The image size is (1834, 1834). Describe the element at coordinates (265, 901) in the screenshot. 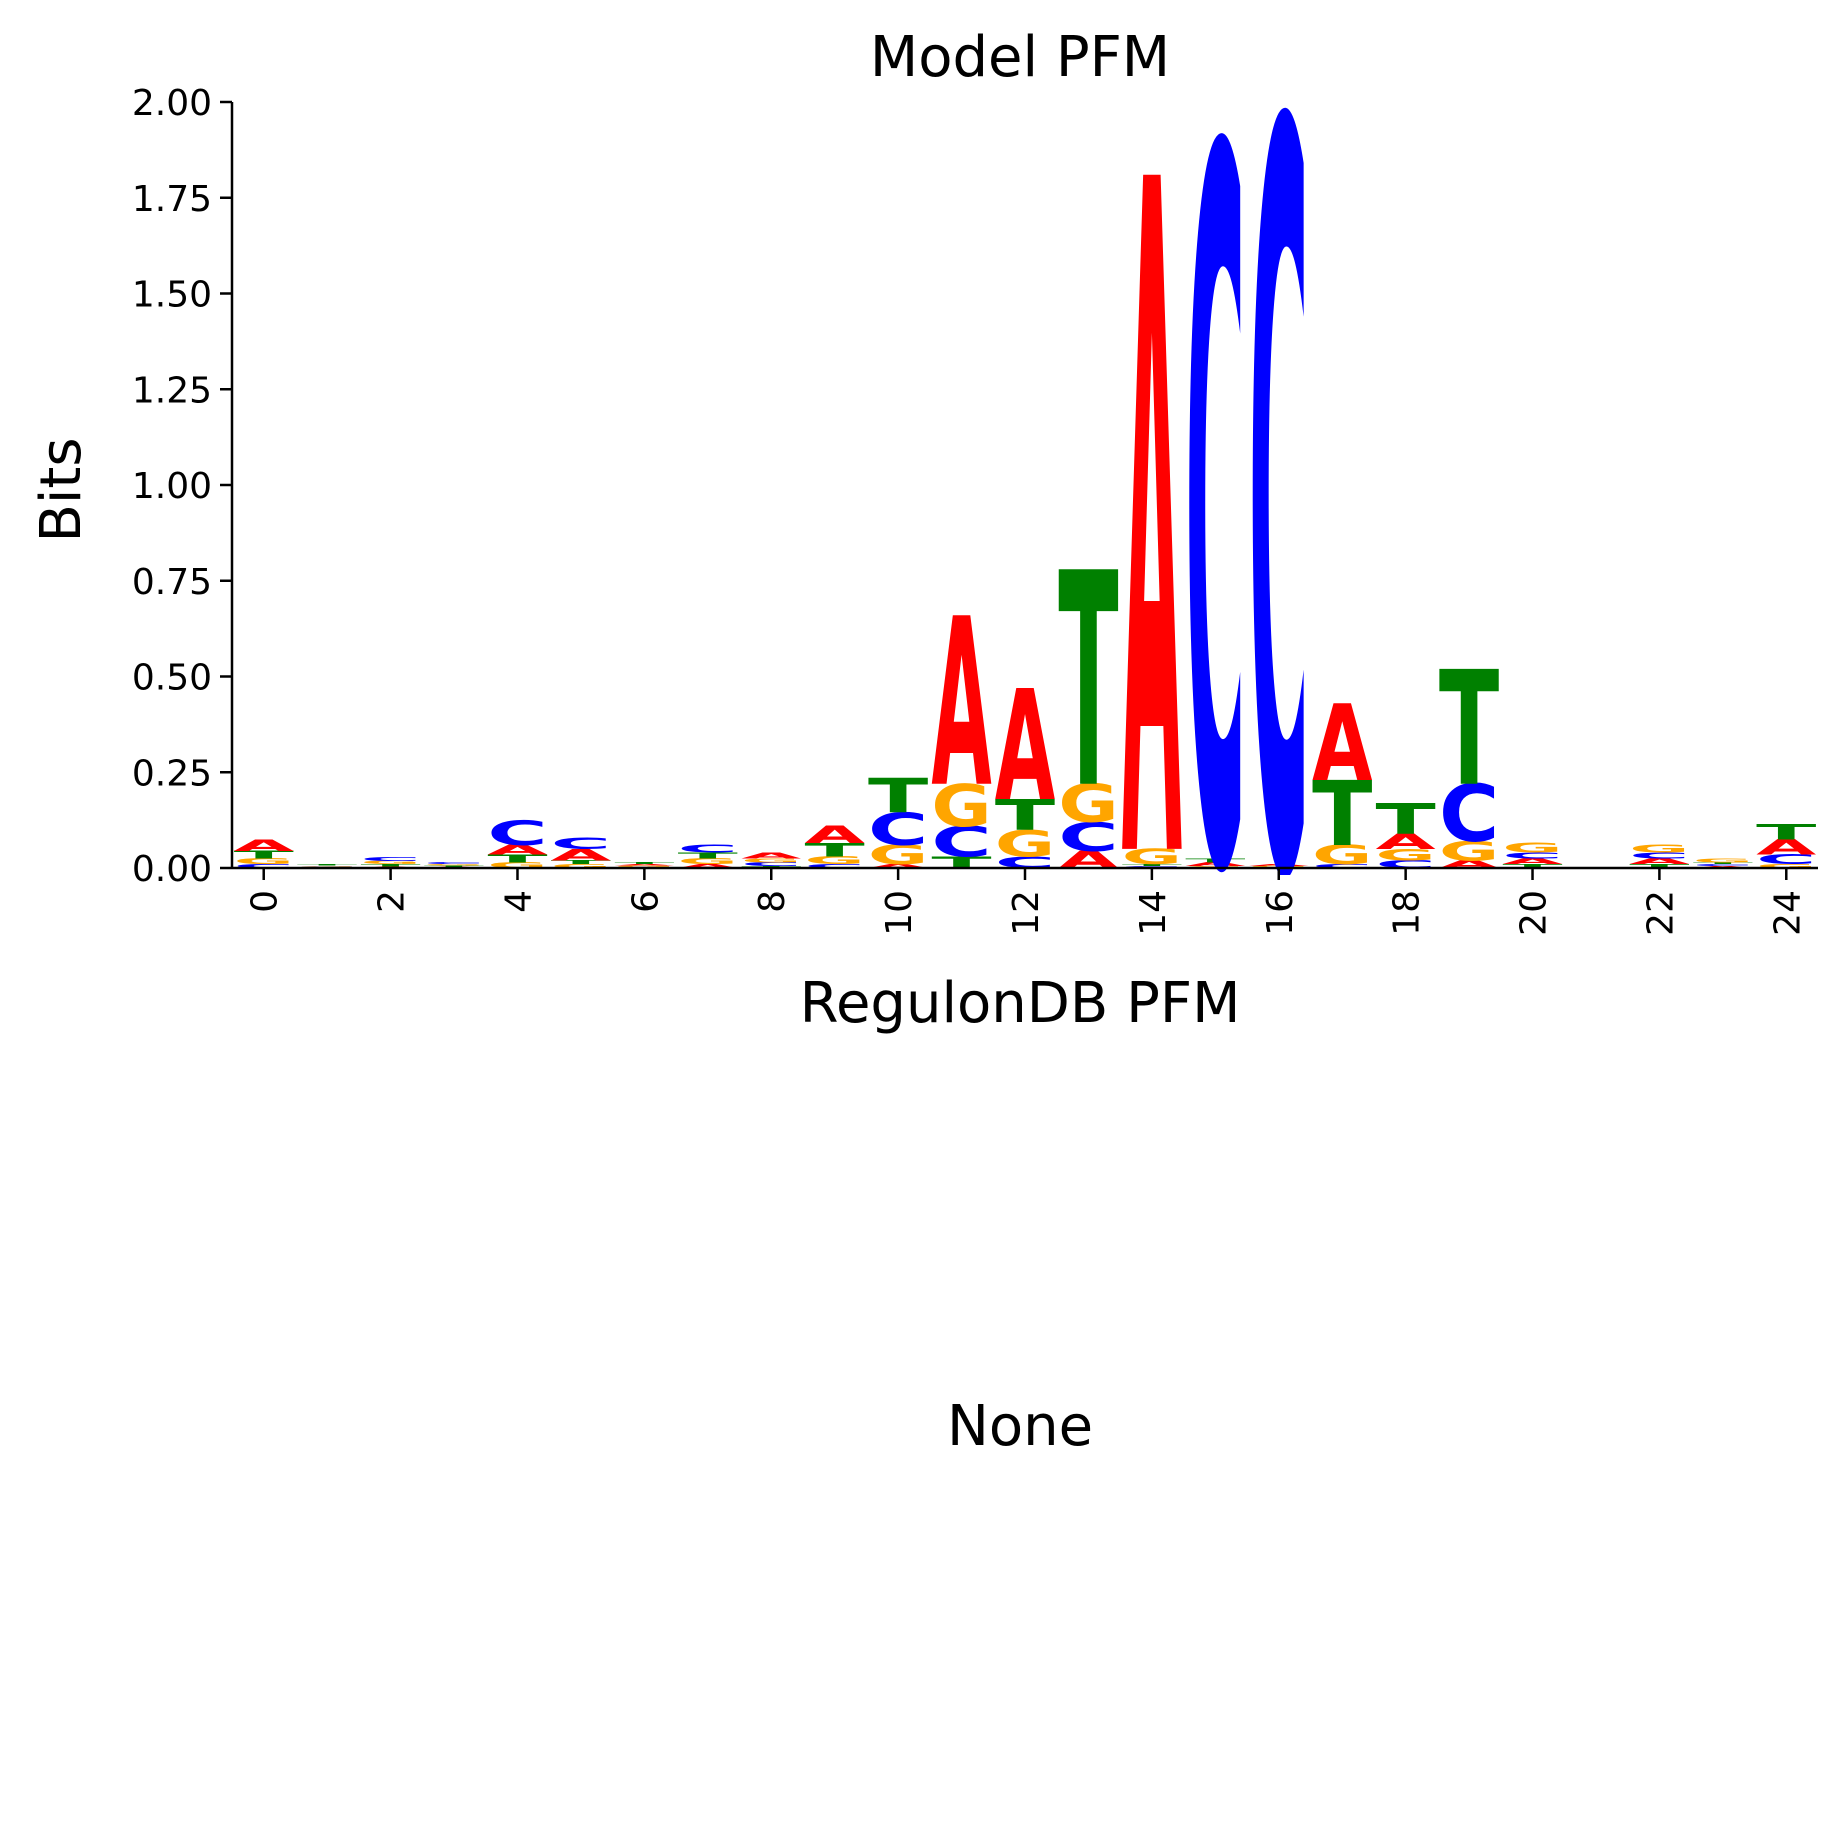

I see `x-tick-label: 0` at that location.